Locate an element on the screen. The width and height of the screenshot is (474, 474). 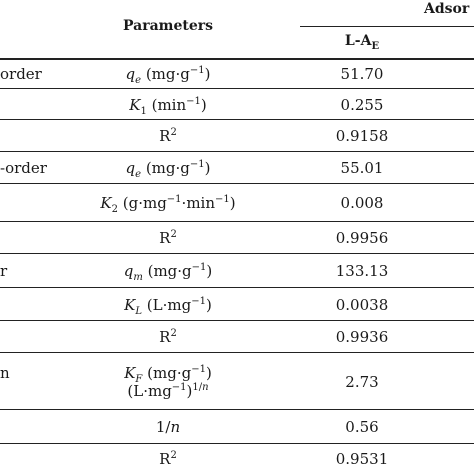
table-row: R2 0.9158 is located at coordinates (237, 136).